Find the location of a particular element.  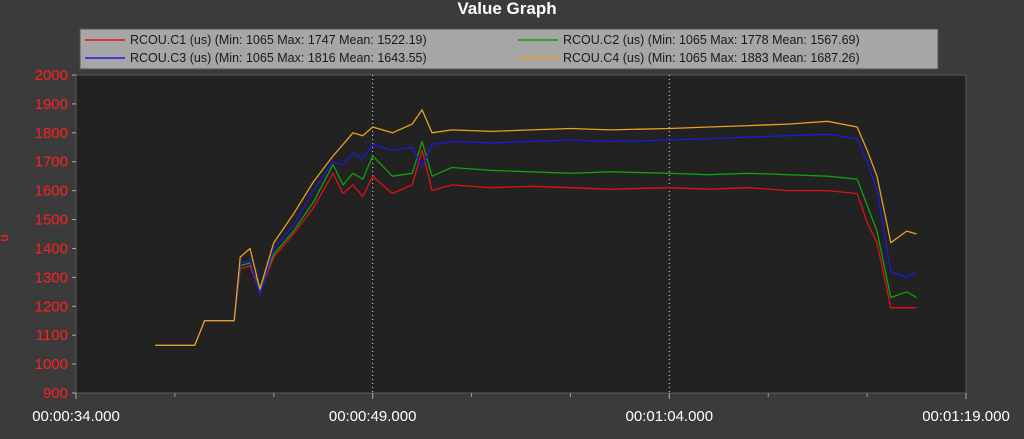

y-tick-label: 1600 is located at coordinates (51, 191).